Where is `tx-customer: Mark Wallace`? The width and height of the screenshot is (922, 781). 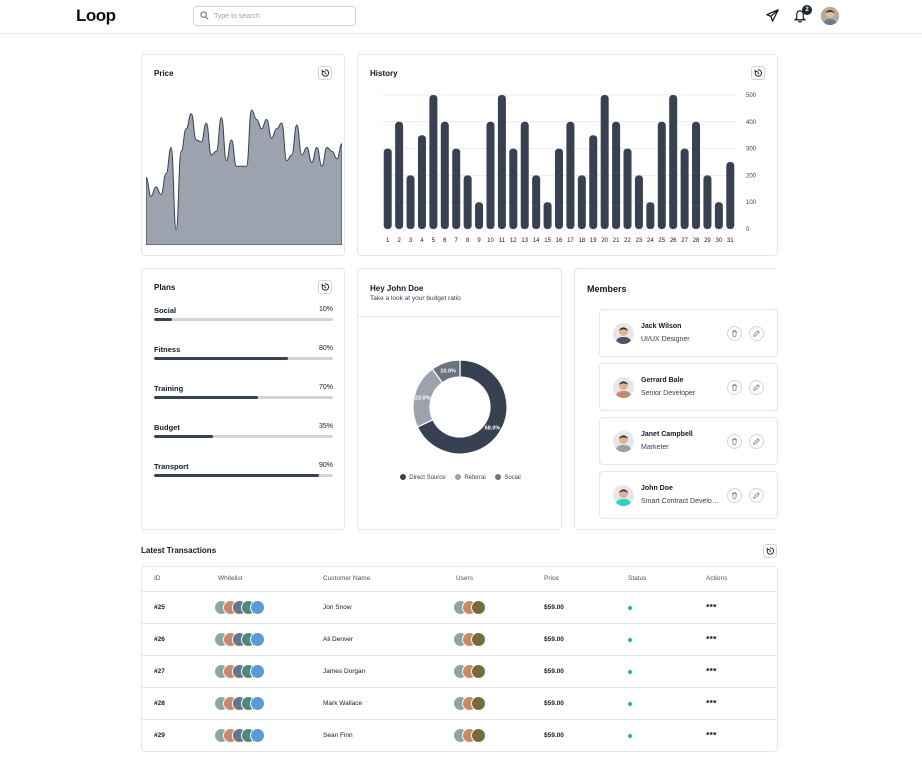
tx-customer: Mark Wallace is located at coordinates (343, 703).